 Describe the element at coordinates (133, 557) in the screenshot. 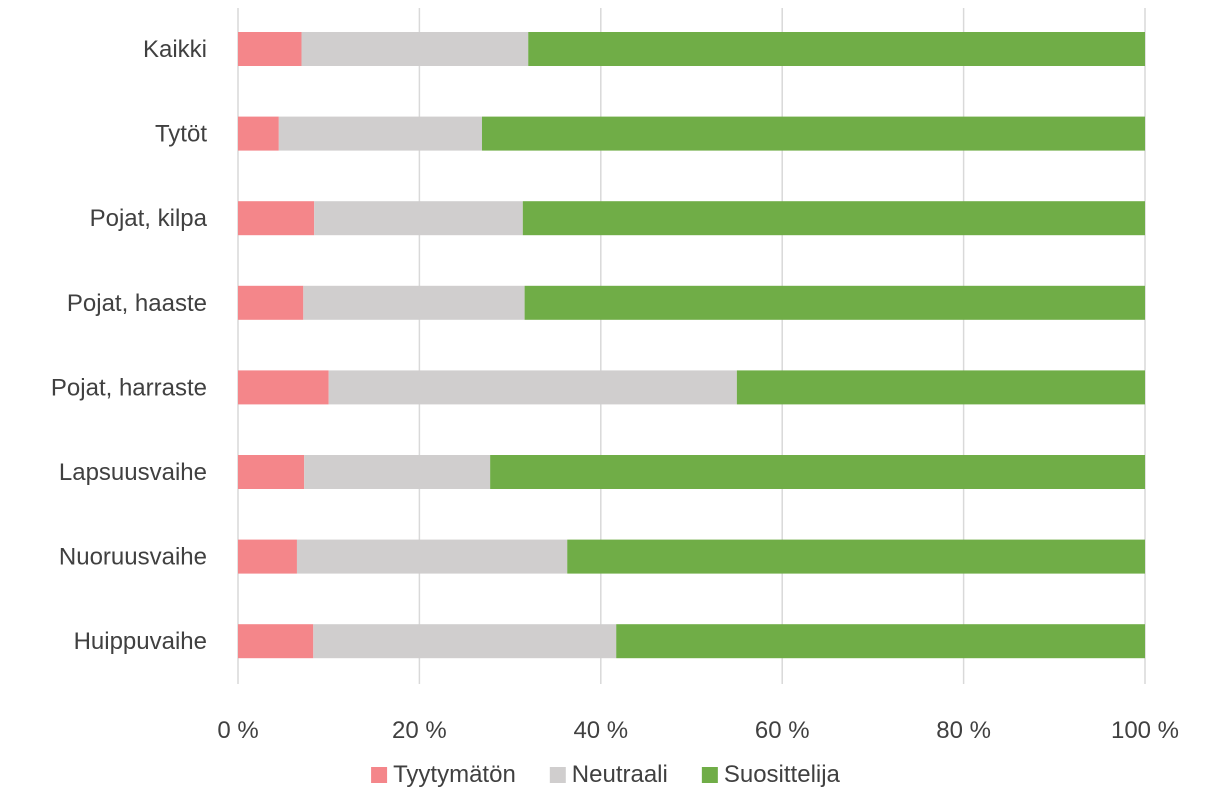

I see `category-label: Nuoruusvaihe` at that location.